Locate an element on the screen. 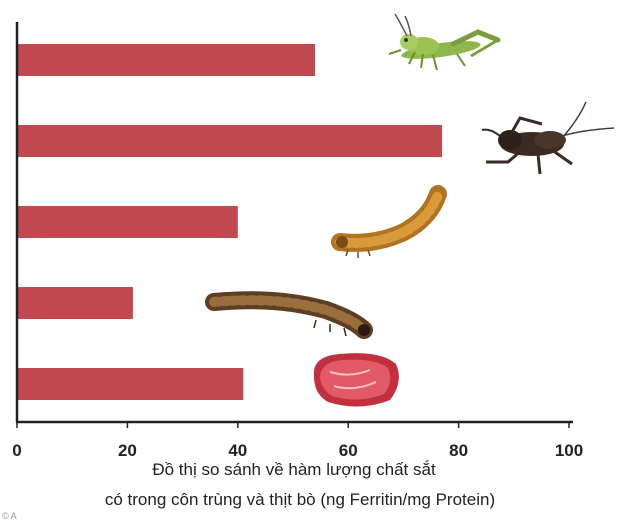 Image resolution: width=634 pixels, height=523 pixels. x-tick-label: 100 is located at coordinates (569, 450).